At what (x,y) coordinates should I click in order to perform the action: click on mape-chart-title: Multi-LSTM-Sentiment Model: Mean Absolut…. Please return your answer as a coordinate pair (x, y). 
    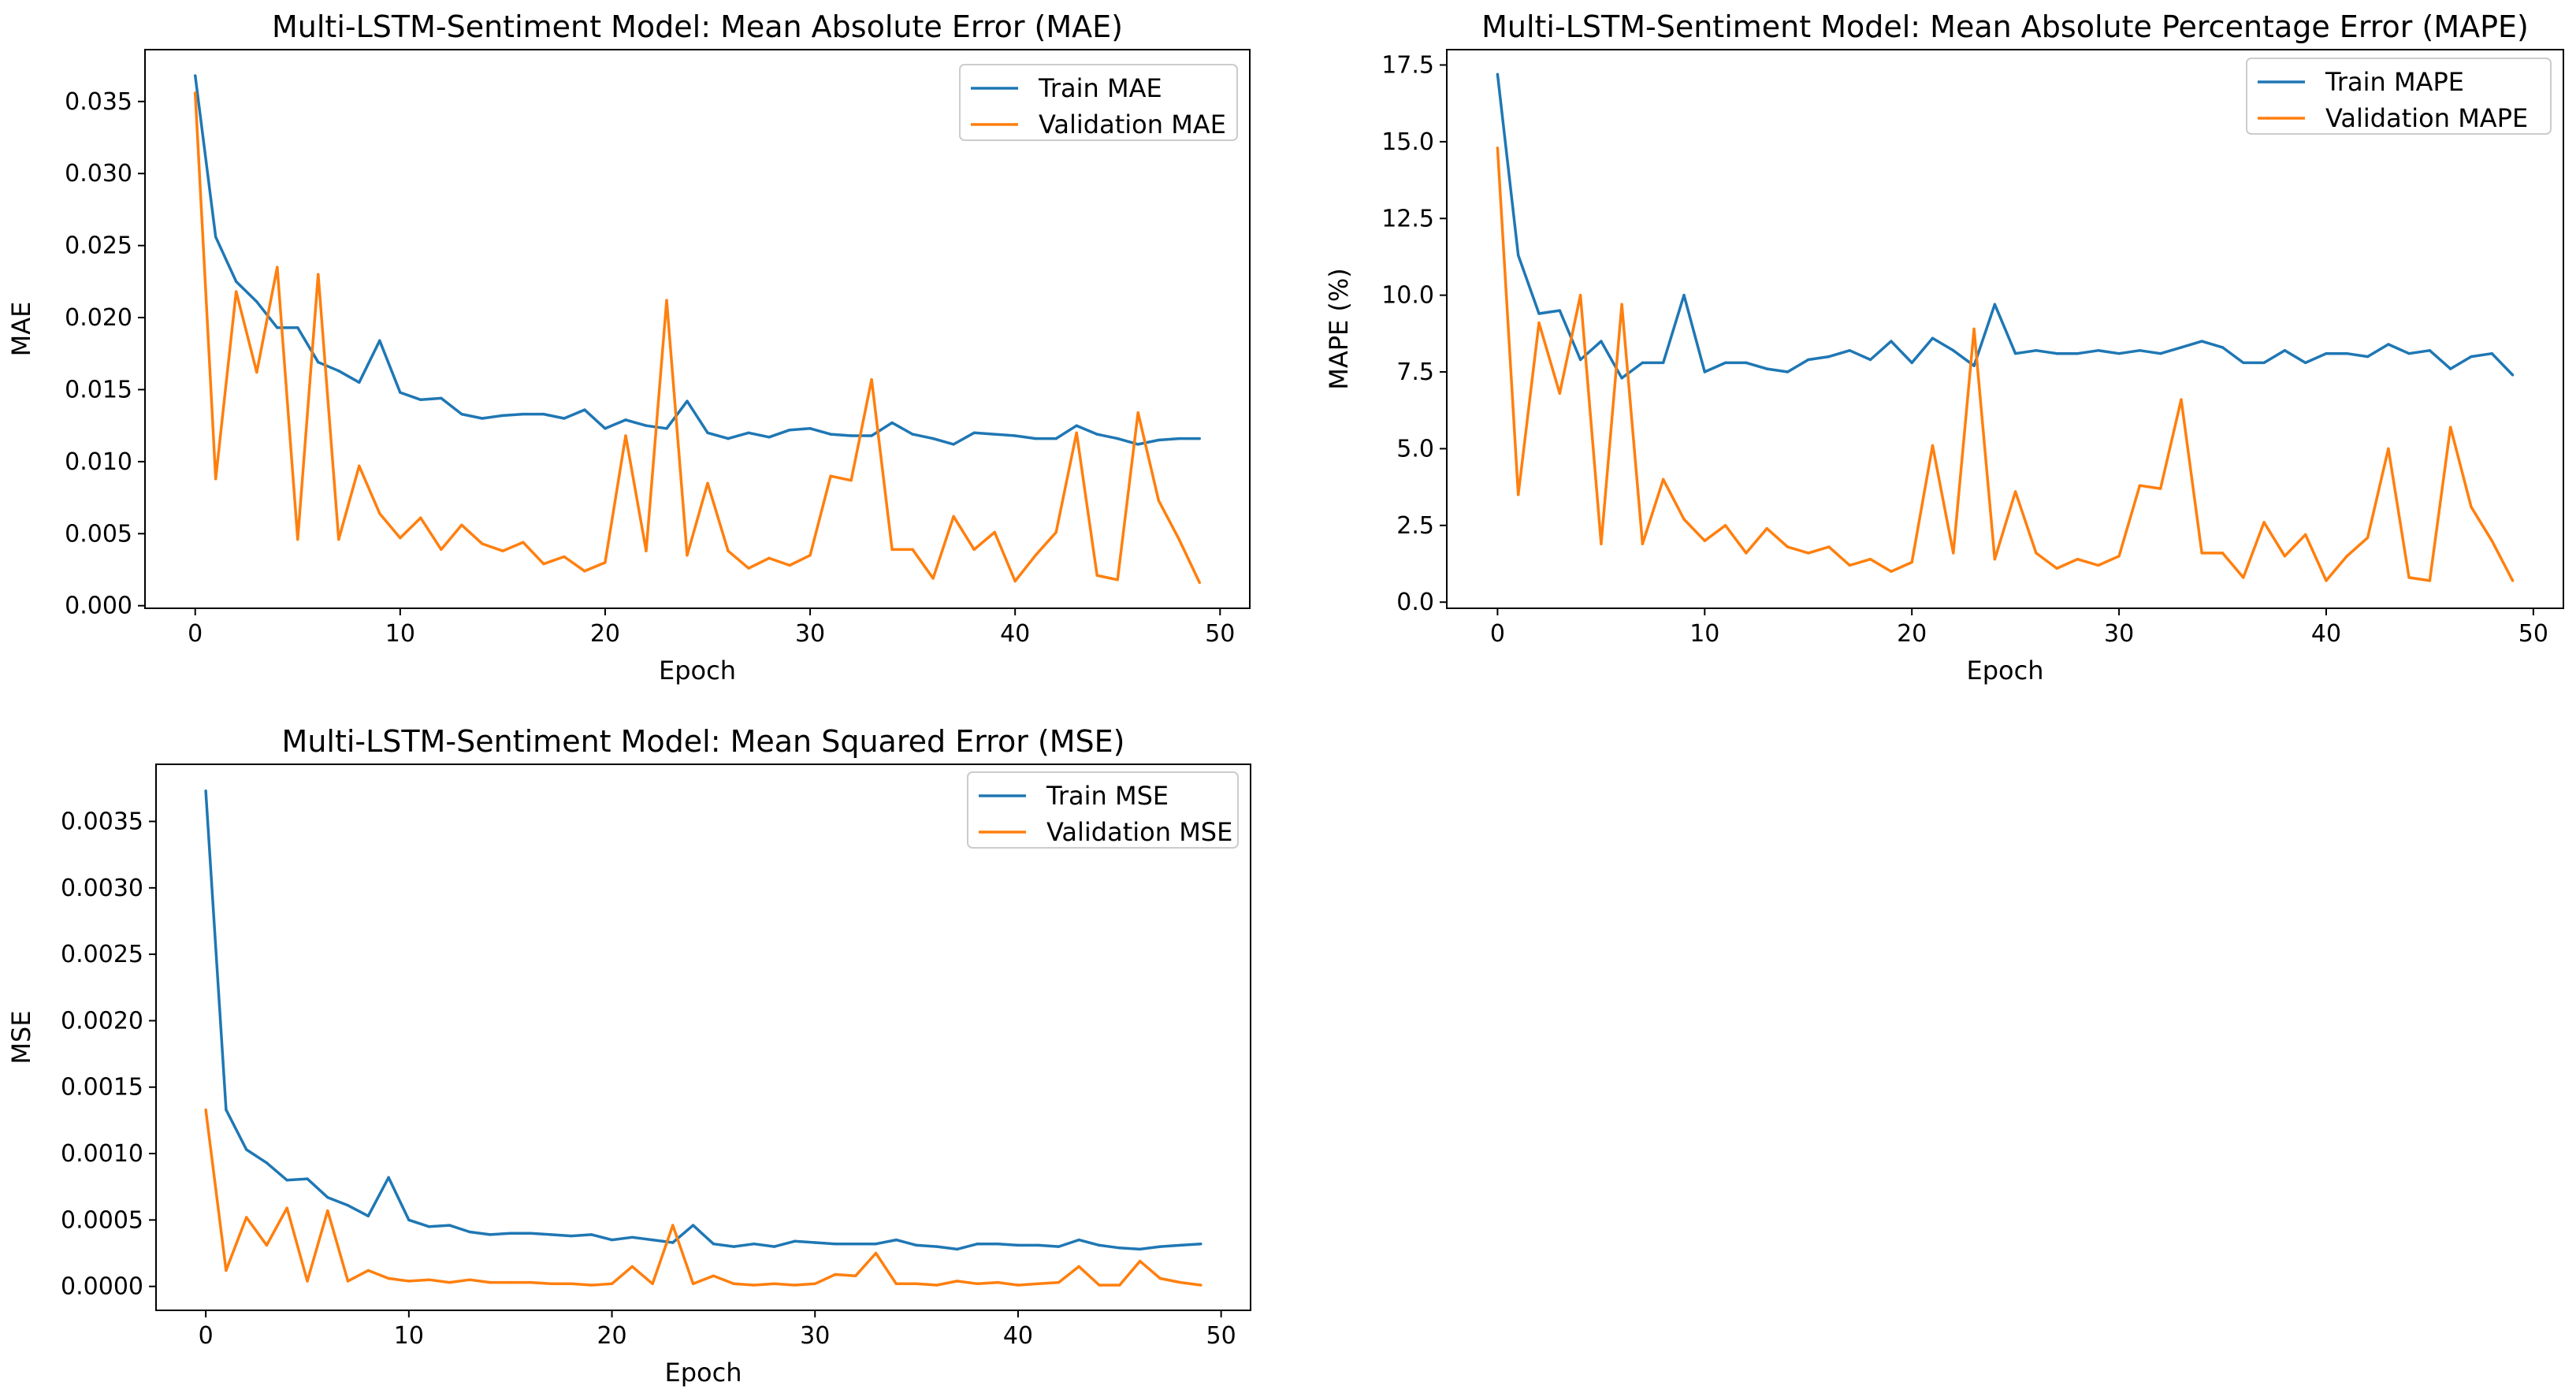
    Looking at the image, I should click on (2005, 27).